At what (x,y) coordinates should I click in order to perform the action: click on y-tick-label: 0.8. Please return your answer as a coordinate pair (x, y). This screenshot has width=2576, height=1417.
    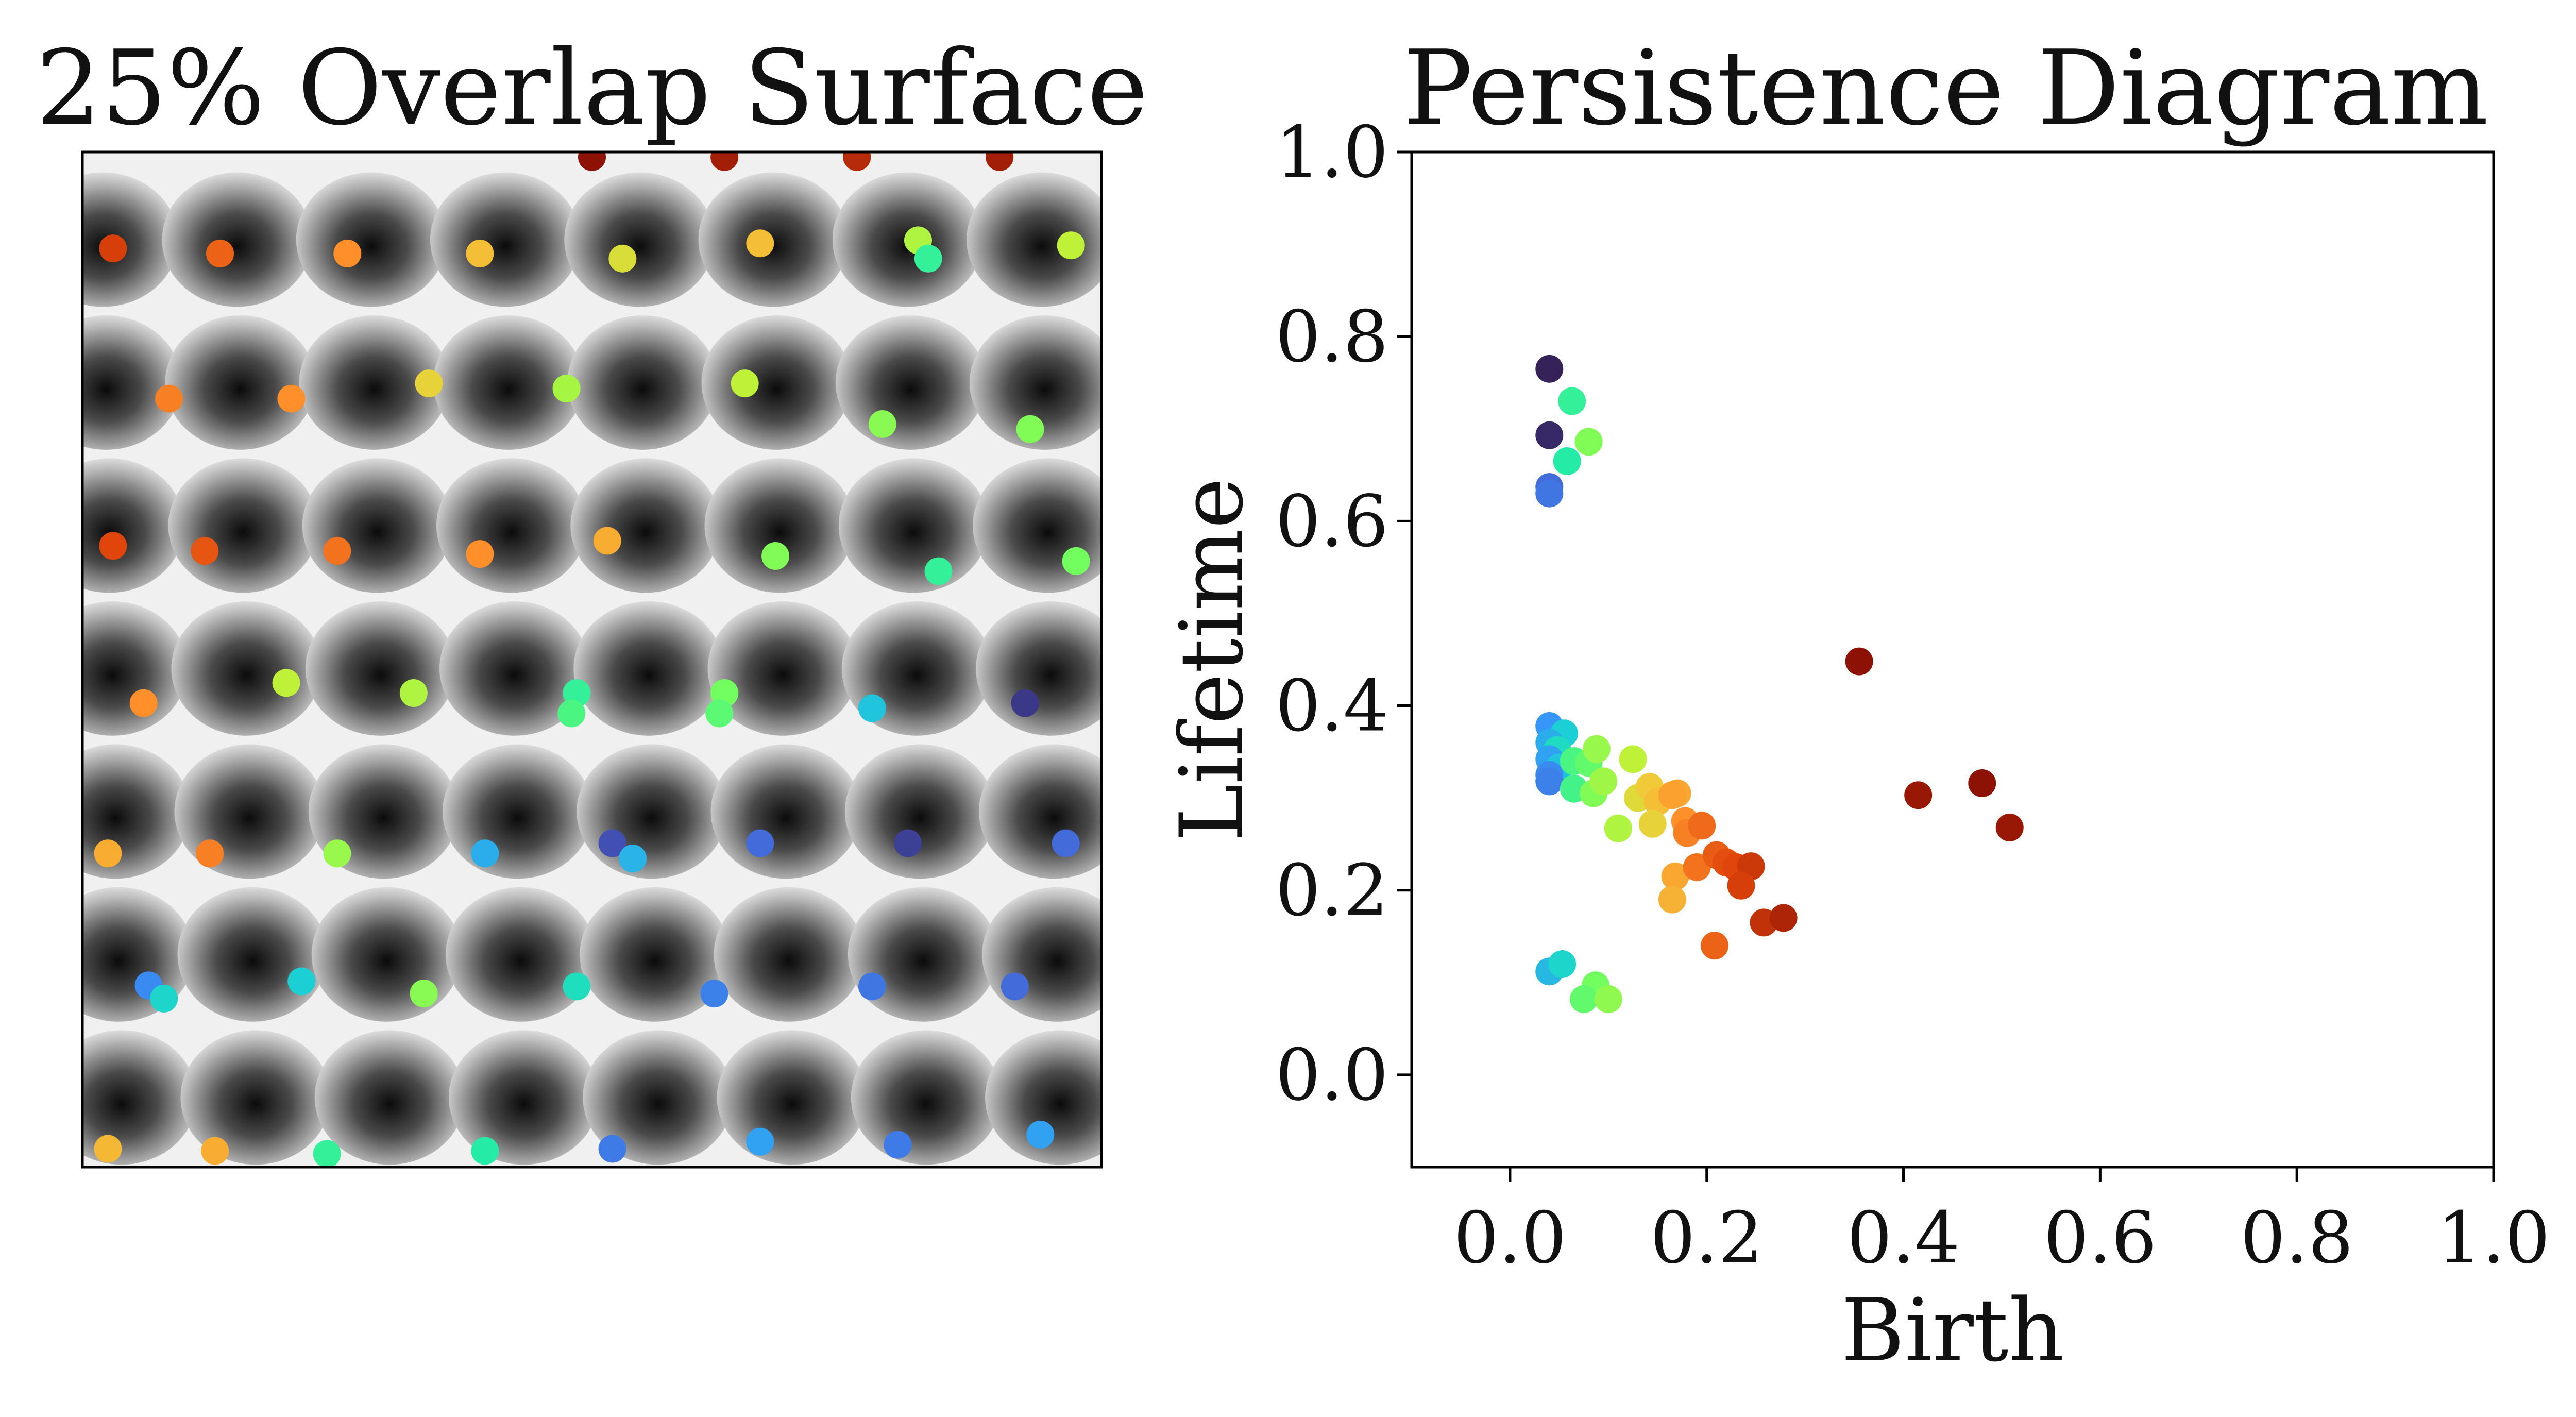
    Looking at the image, I should click on (1332, 337).